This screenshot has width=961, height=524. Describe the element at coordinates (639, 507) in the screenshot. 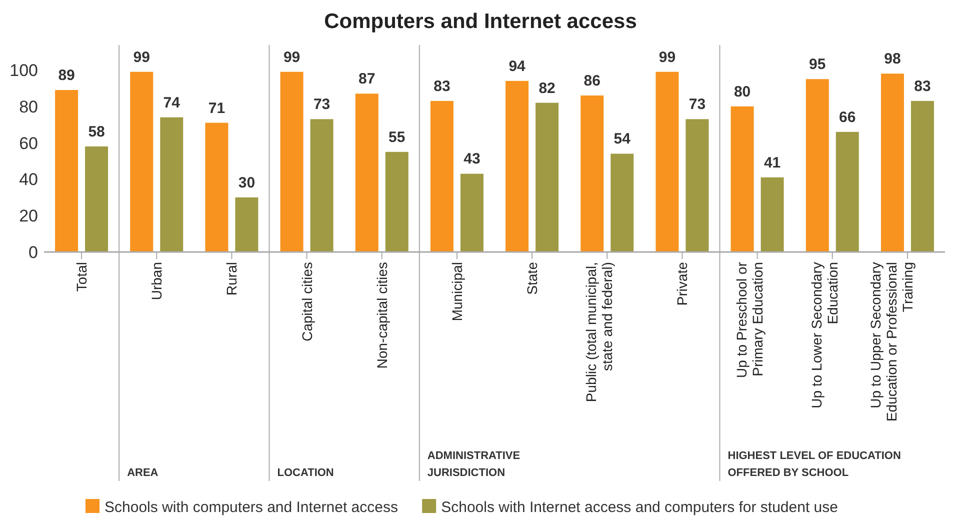

I see `legend-label: Schools with Internet access and computers for student use` at that location.